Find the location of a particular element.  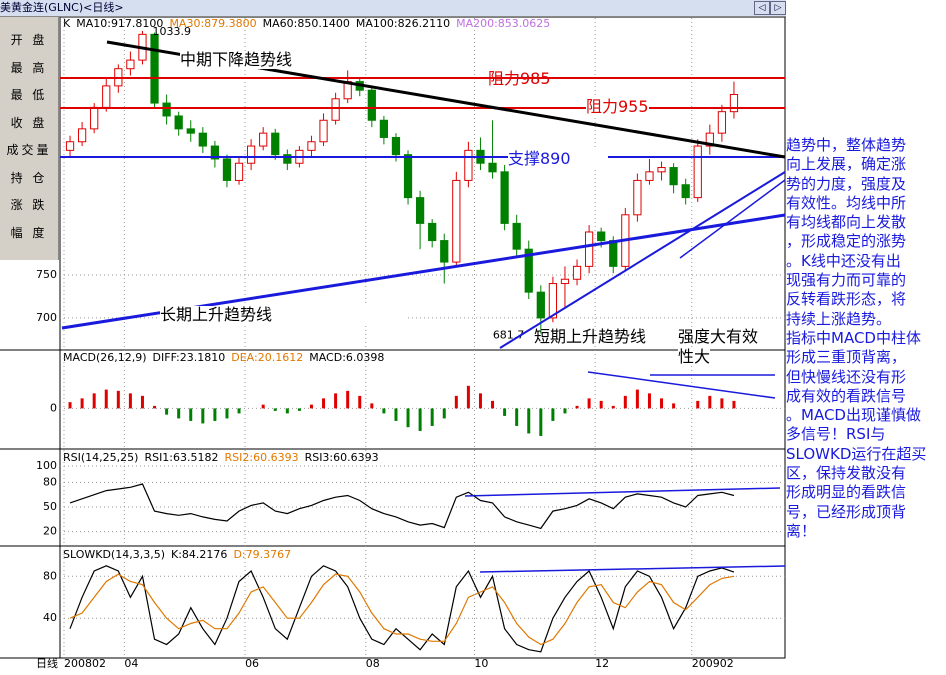

y-tick-label: 50 is located at coordinates (50, 506).